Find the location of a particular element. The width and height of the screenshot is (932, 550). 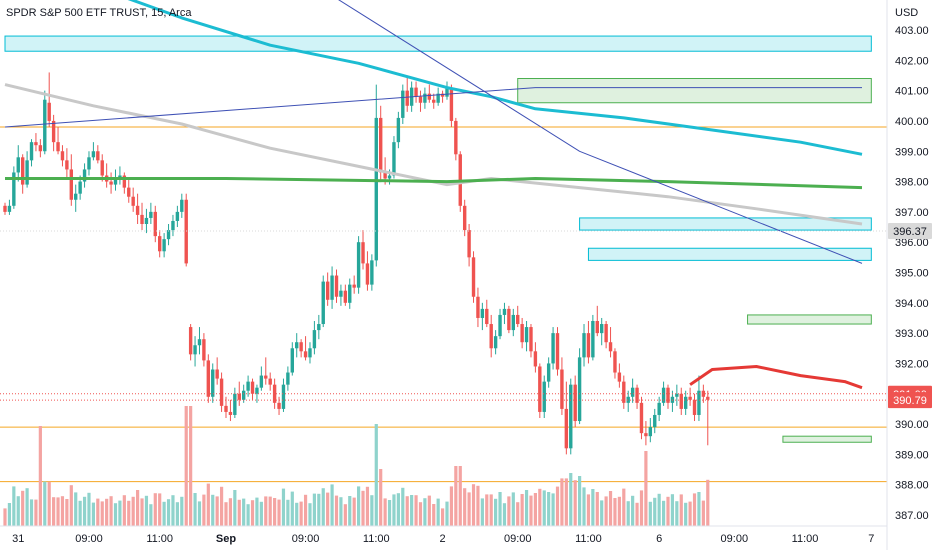

zone-rect is located at coordinates (694, 91).